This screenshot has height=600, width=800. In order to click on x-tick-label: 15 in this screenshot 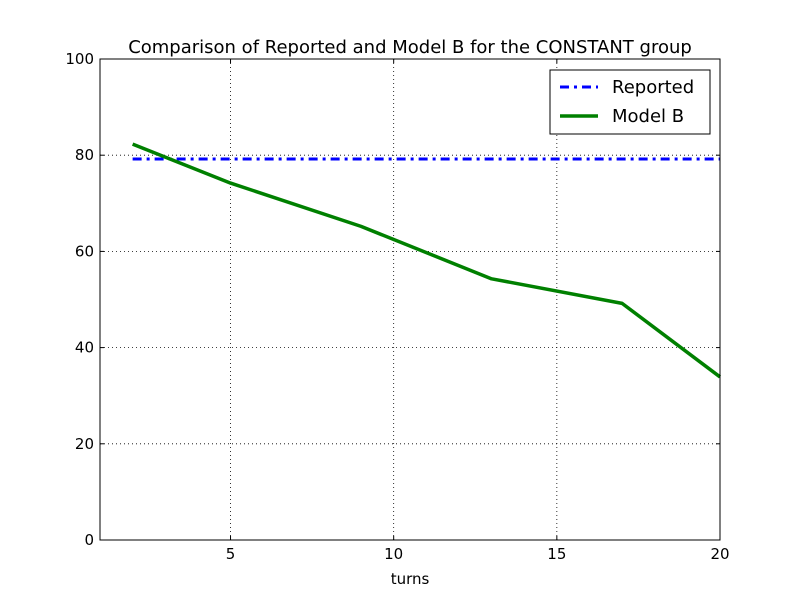, I will do `click(556, 554)`.